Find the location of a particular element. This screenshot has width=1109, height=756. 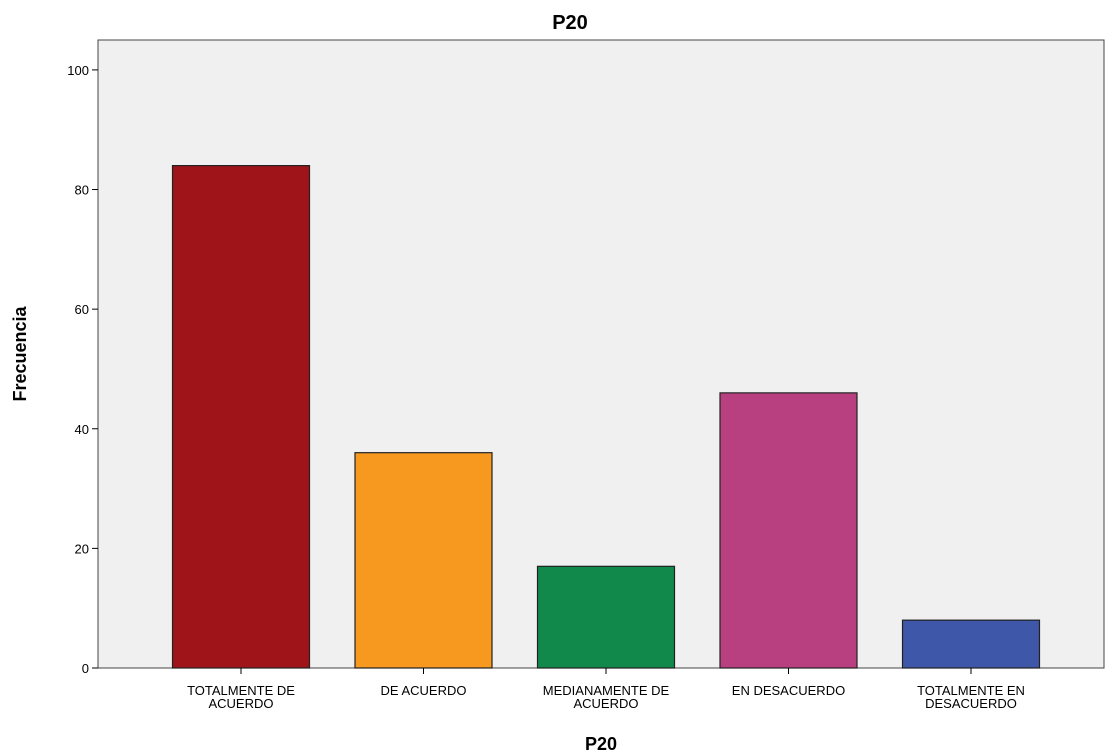

y-tick-label: 20 is located at coordinates (82, 548).